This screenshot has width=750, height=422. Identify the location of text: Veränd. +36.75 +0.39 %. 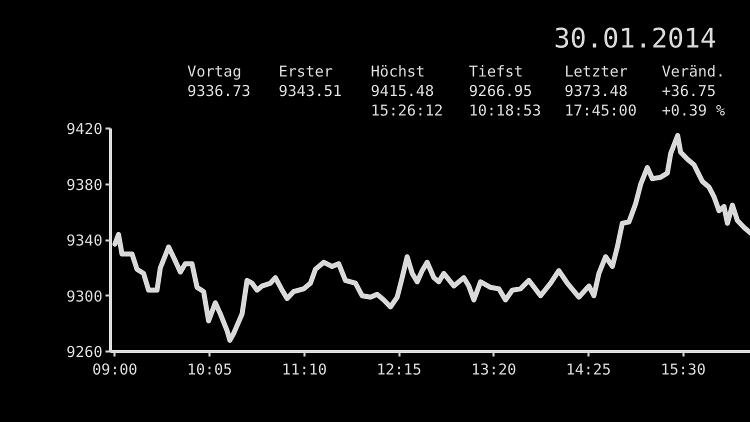
(693, 91).